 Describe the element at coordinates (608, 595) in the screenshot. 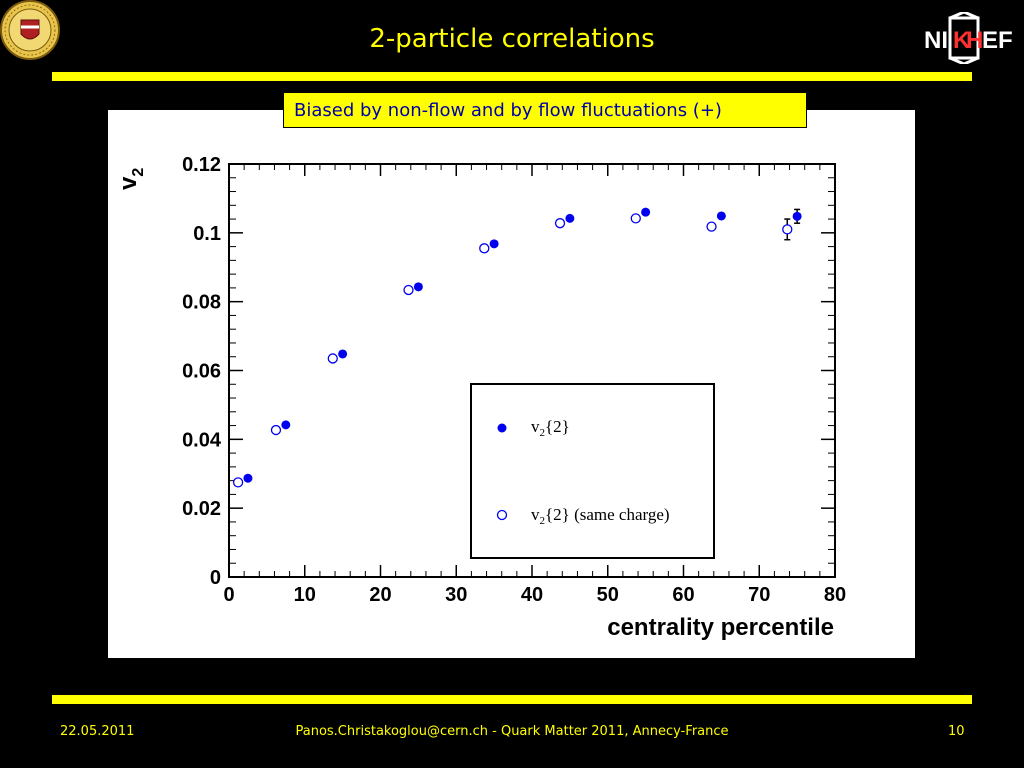

I see `x-tick-label: 50` at that location.